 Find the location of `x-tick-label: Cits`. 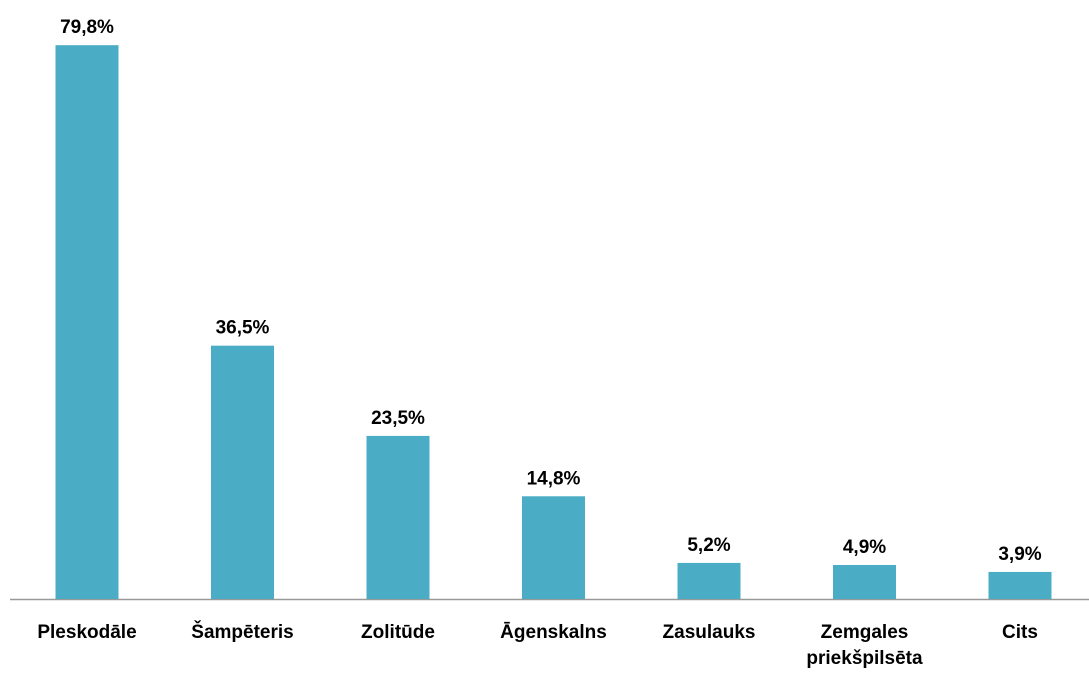

x-tick-label: Cits is located at coordinates (1020, 632).